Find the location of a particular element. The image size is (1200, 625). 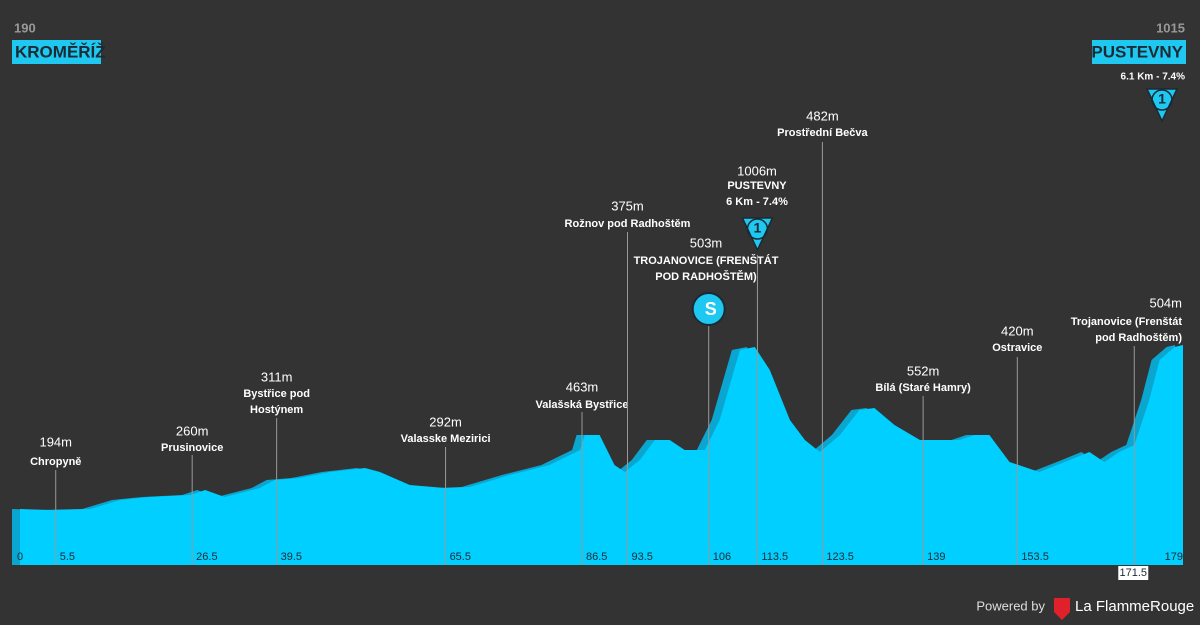

waypoint-elevation: 552m is located at coordinates (923, 370).